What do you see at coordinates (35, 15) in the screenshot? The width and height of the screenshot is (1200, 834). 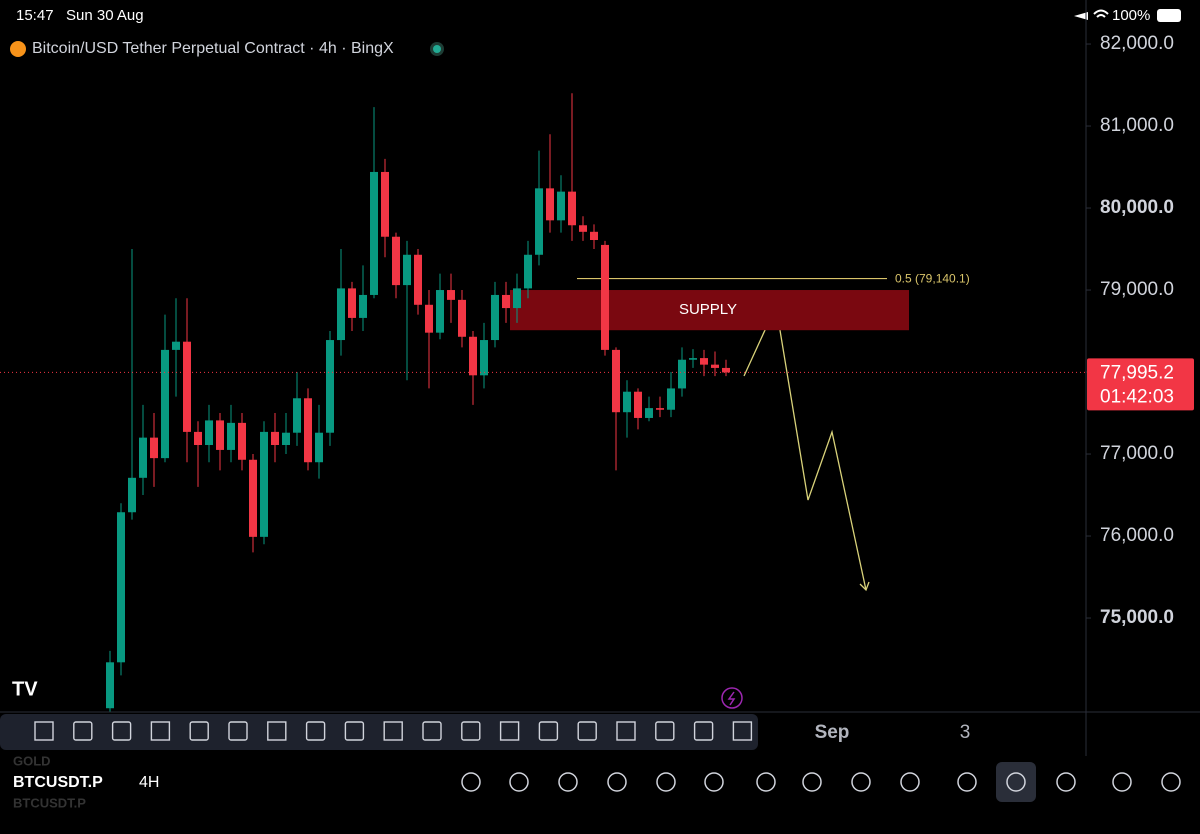 I see `status-time: 15:47` at bounding box center [35, 15].